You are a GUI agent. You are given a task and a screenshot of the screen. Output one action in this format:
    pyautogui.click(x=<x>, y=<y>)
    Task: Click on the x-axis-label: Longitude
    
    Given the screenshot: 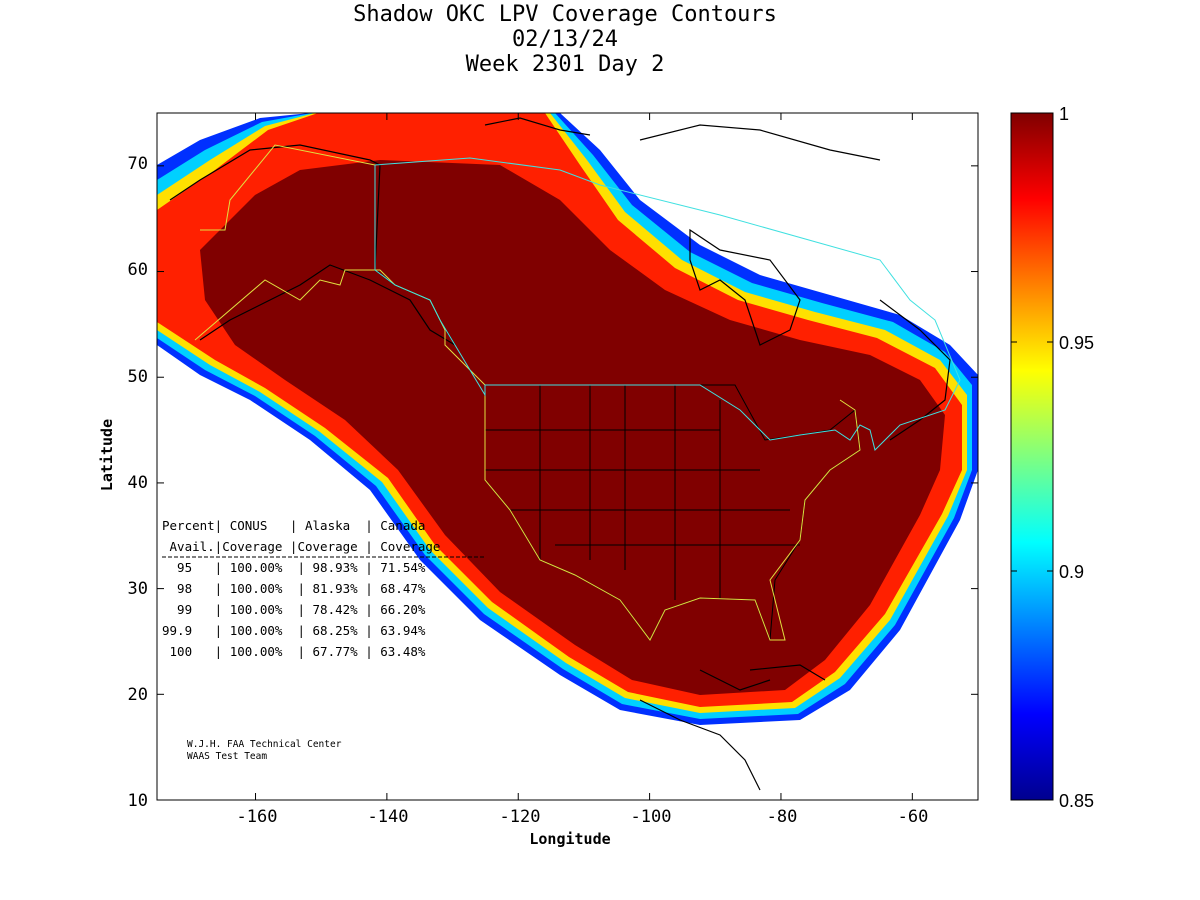 What is the action you would take?
    pyautogui.click(x=569, y=839)
    